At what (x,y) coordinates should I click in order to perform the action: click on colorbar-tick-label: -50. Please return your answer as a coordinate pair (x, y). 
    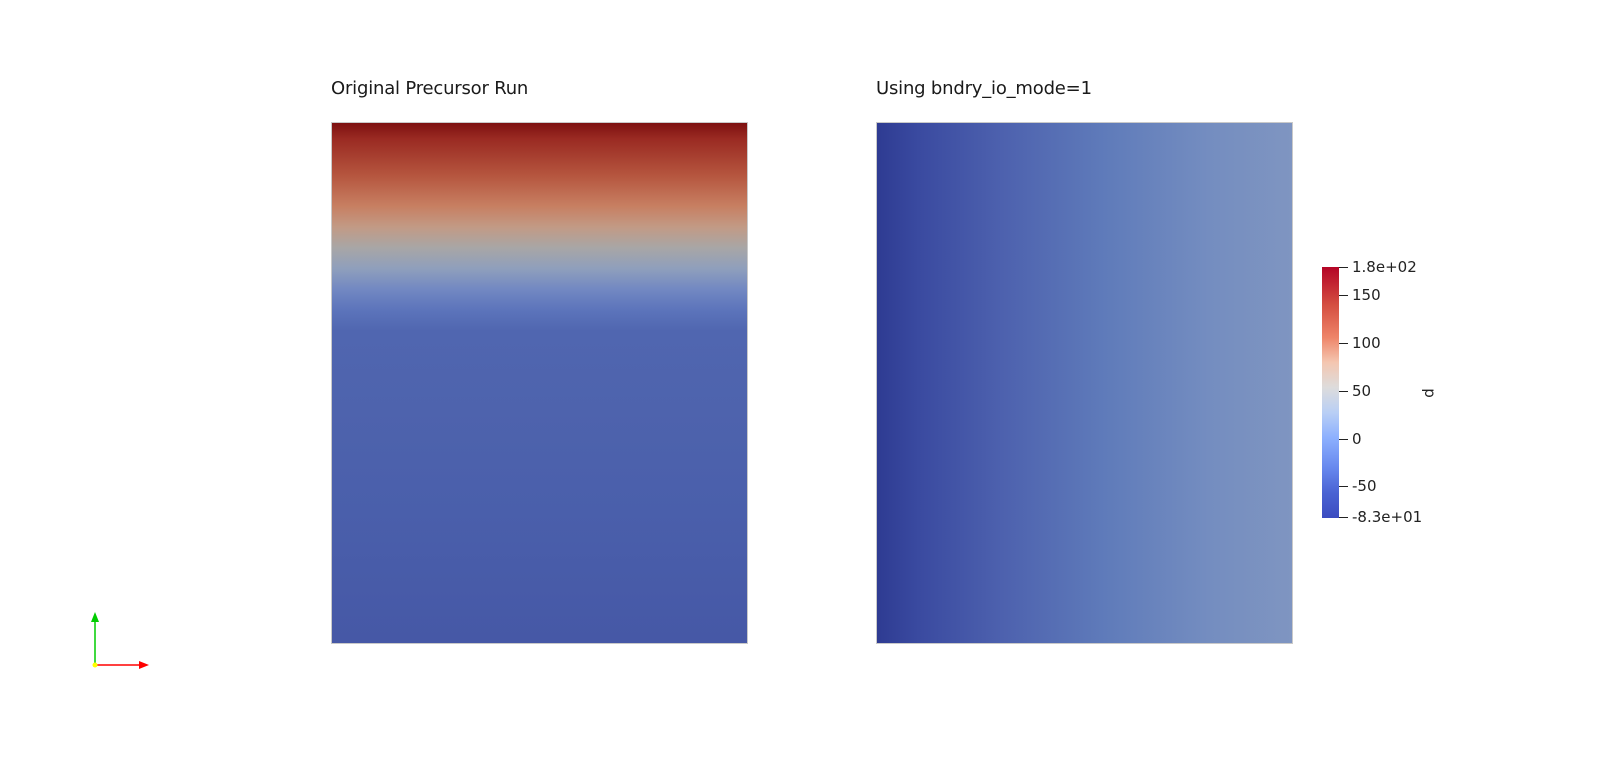
    Looking at the image, I should click on (1364, 486).